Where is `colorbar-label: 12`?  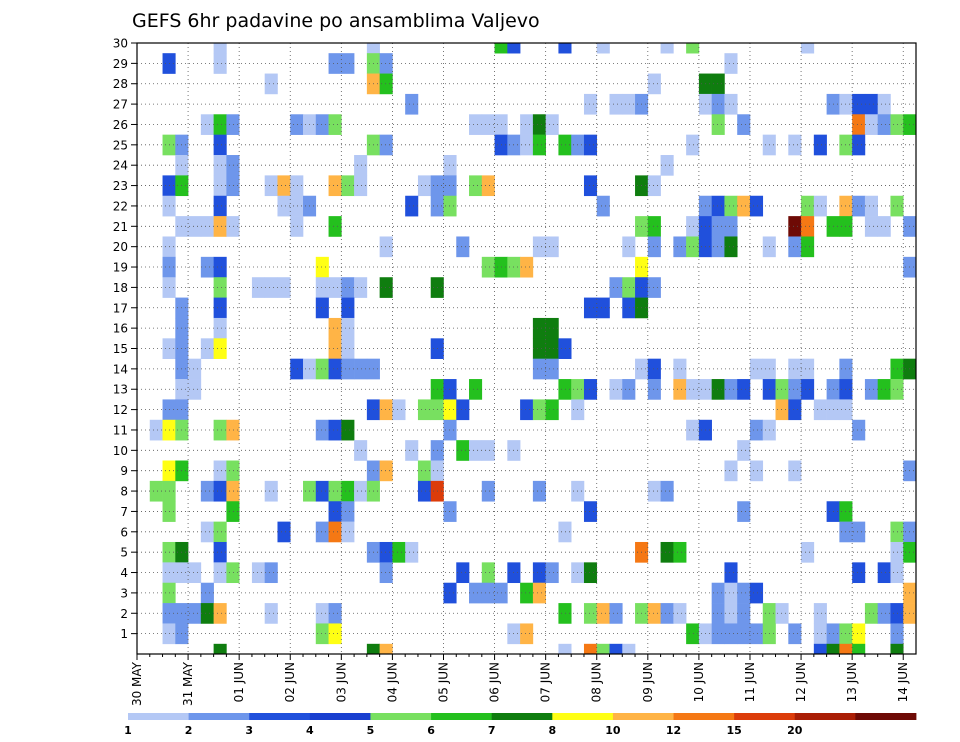 colorbar-label: 12 is located at coordinates (673, 730).